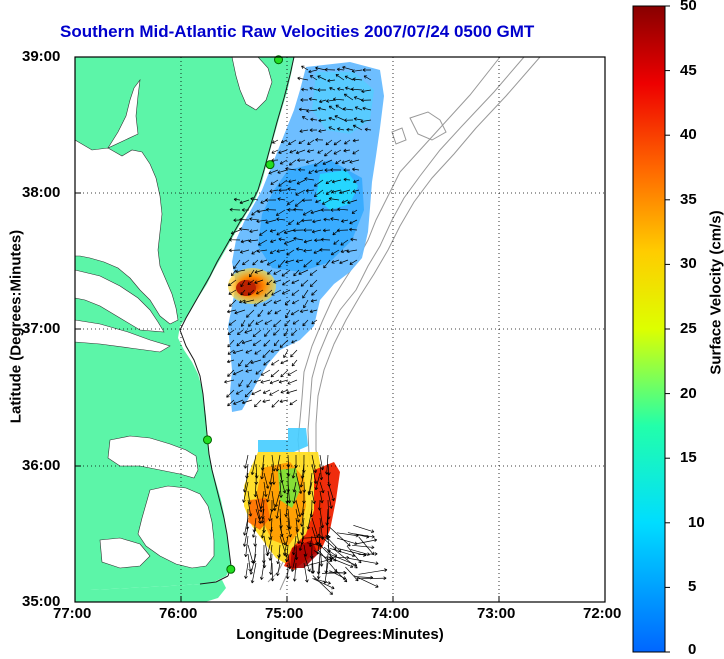 This screenshot has width=724, height=659. What do you see at coordinates (340, 634) in the screenshot?
I see `x-axis-label: Longitude (Degrees:Minutes)` at bounding box center [340, 634].